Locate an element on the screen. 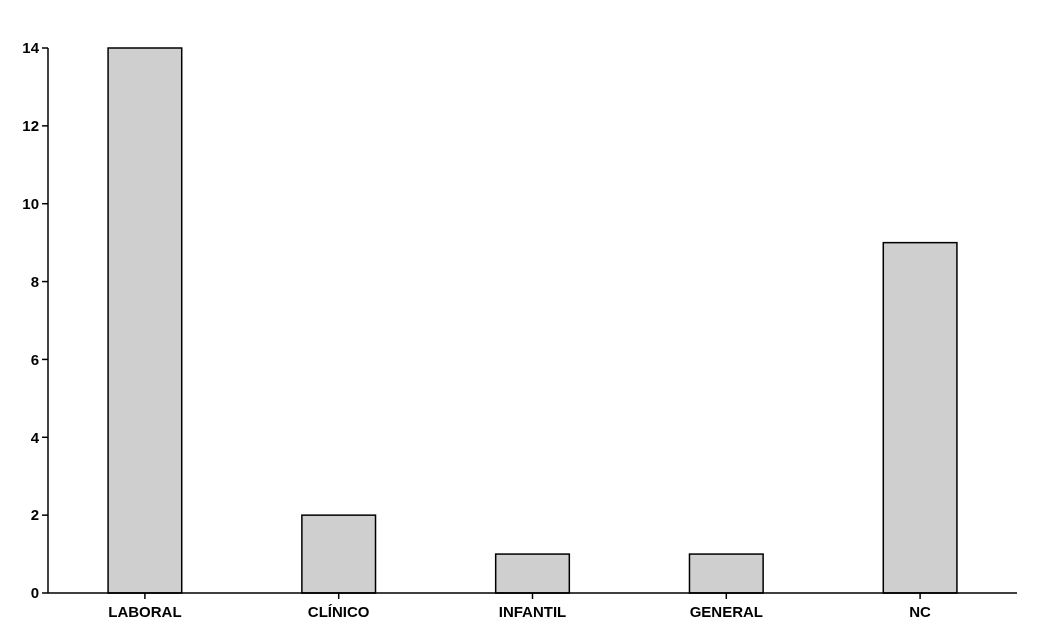 The width and height of the screenshot is (1057, 629). y-tick-label: 12 is located at coordinates (30, 126).